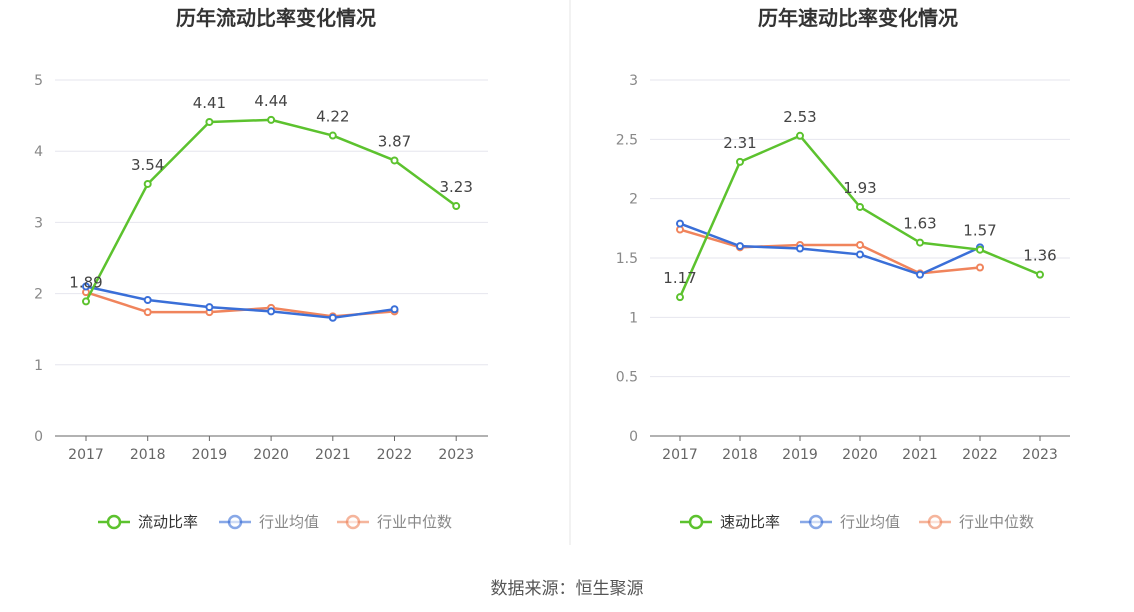 The height and width of the screenshot is (612, 1134). What do you see at coordinates (627, 259) in the screenshot?
I see `y-tick-label: 1.5` at bounding box center [627, 259].